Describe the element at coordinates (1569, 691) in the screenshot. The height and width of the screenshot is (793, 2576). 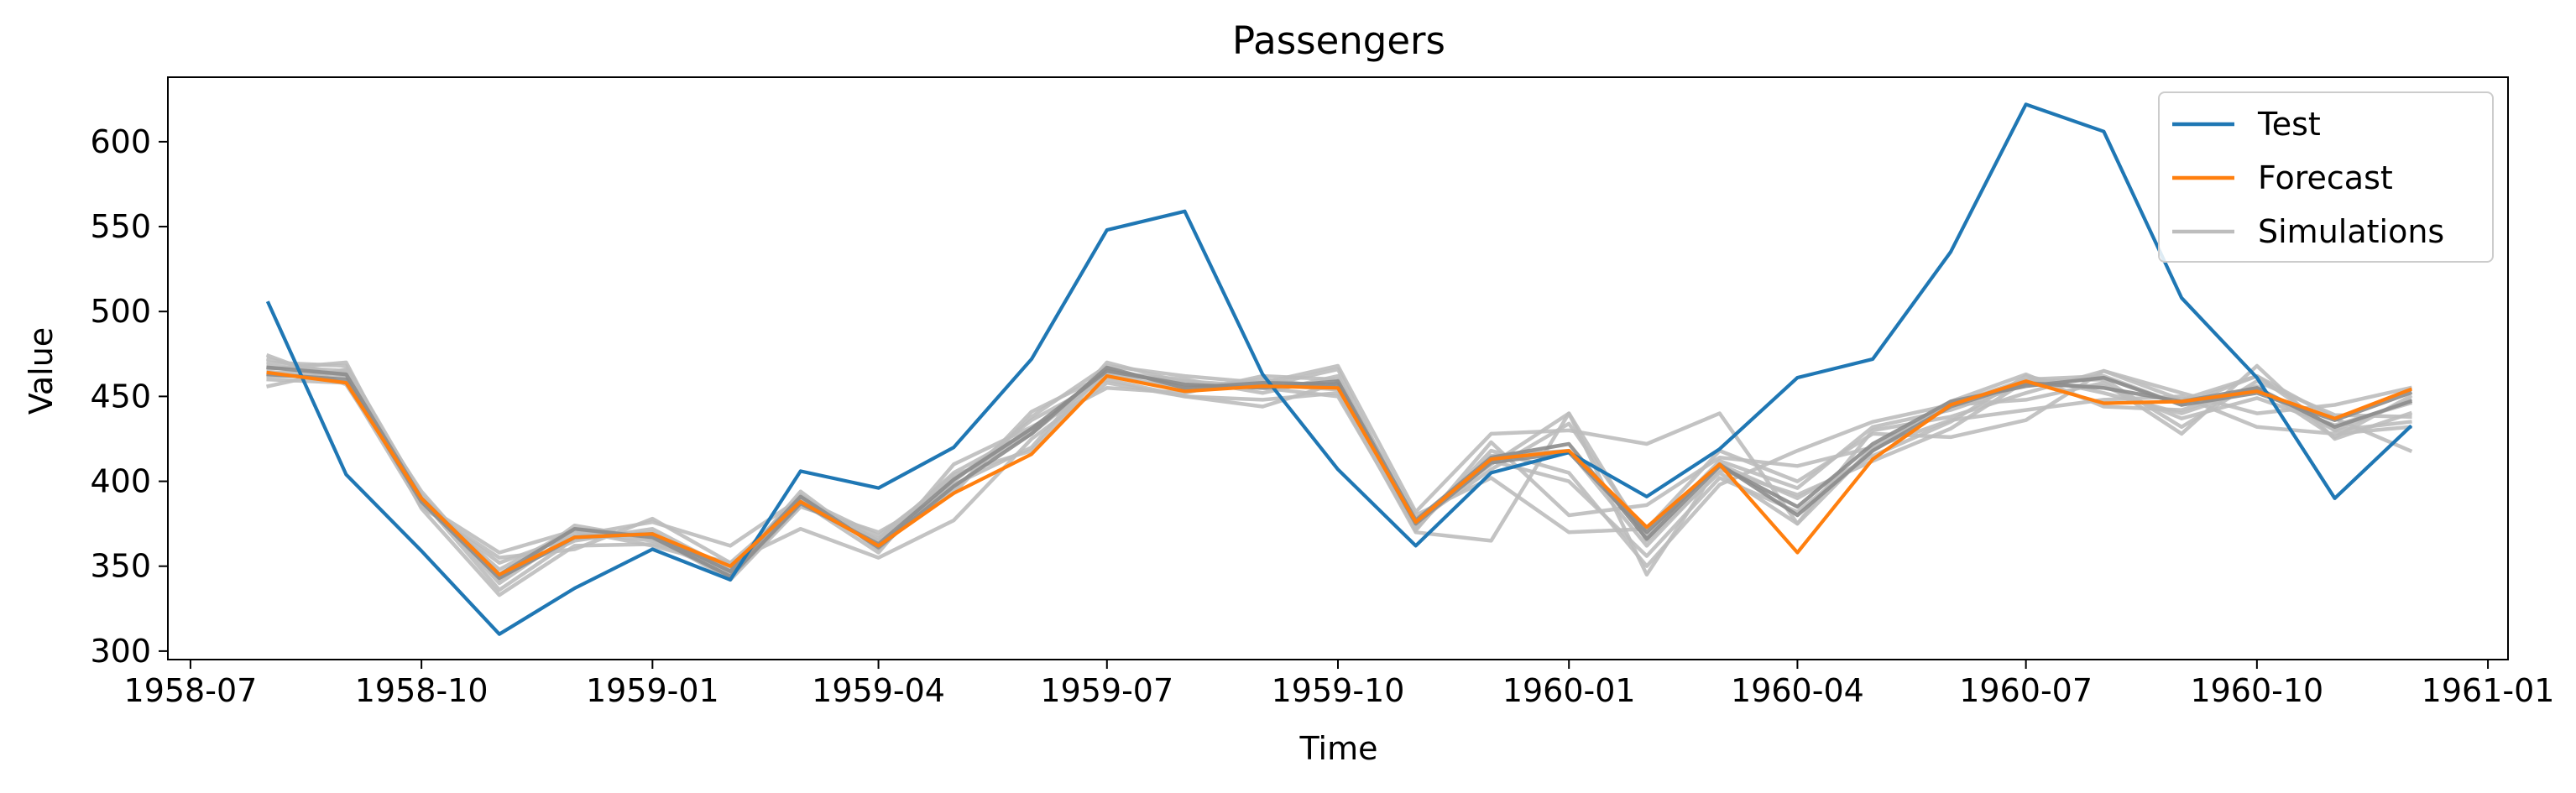
I see `x-tick-label: 1960-01` at that location.